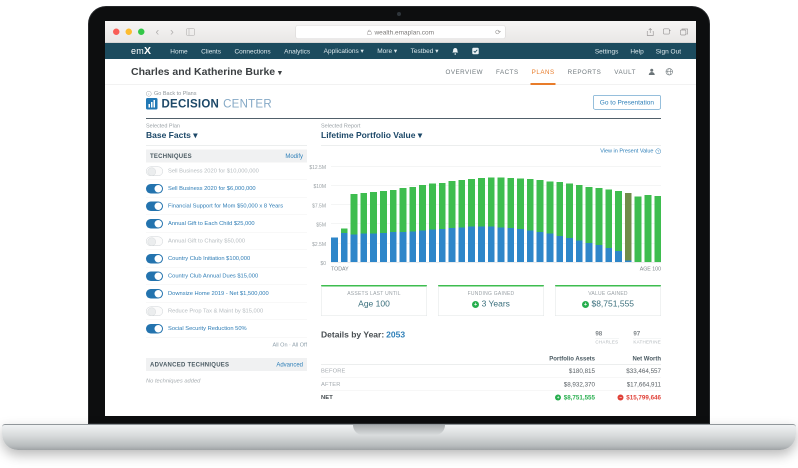 Image resolution: width=798 pixels, height=468 pixels. I want to click on go-back-to-plans-link: ‹ Go Back to Plans, so click(171, 93).